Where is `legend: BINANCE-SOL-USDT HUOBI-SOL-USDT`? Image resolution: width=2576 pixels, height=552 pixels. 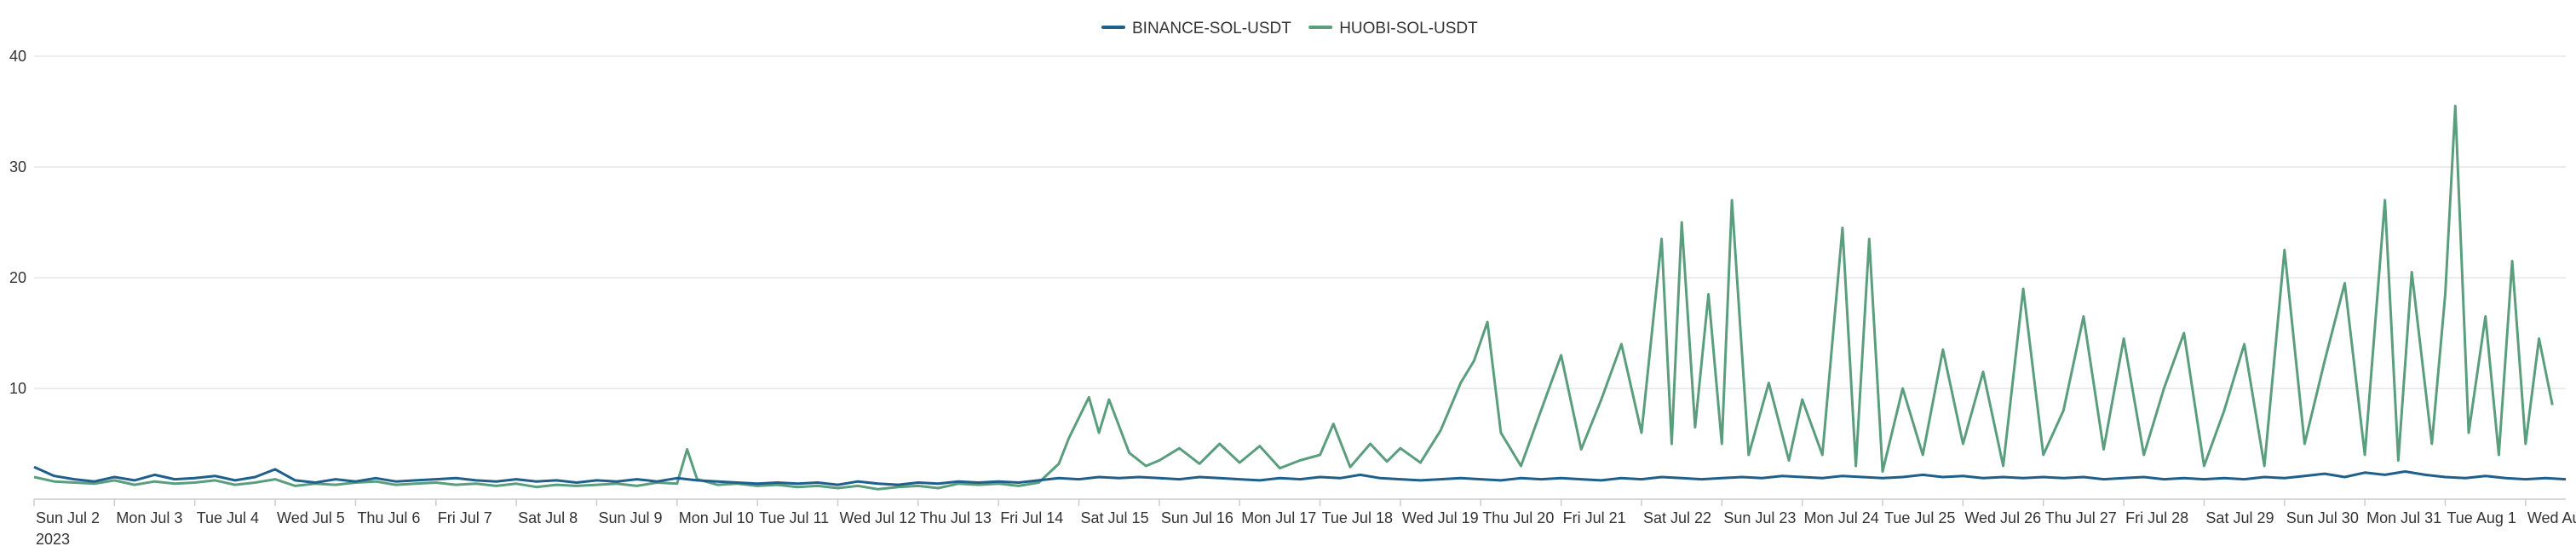 legend: BINANCE-SOL-USDT HUOBI-SOL-USDT is located at coordinates (1289, 29).